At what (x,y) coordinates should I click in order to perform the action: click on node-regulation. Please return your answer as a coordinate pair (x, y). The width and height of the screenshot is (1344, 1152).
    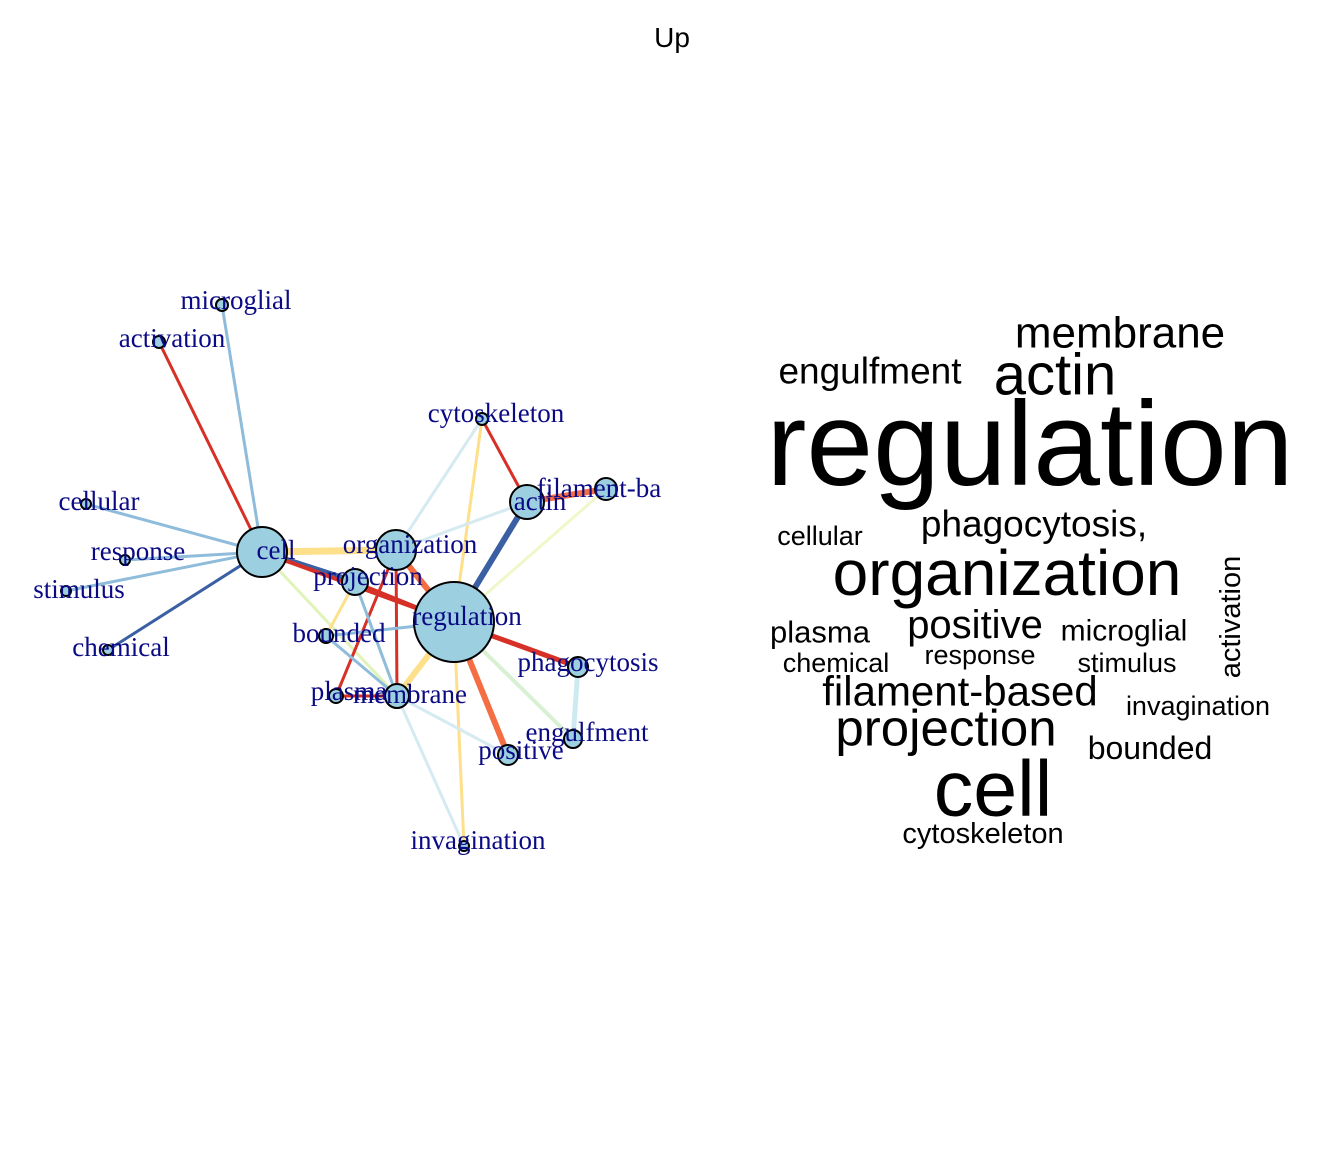
    Looking at the image, I should click on (454, 622).